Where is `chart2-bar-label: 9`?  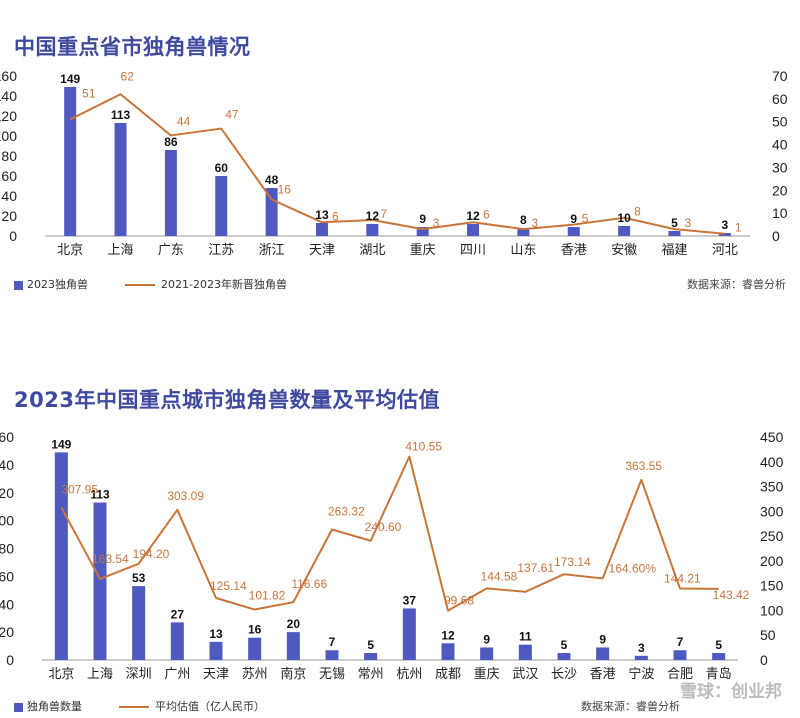
chart2-bar-label: 9 is located at coordinates (602, 639).